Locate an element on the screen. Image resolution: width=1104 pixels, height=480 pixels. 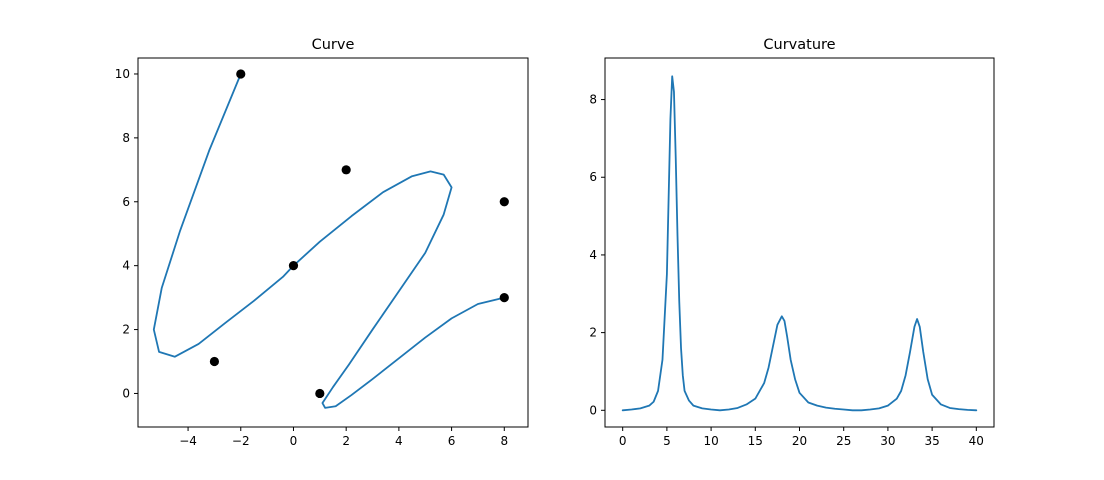
curvature-x-axis: 0 5 10 15 20 25 30 35 40 is located at coordinates (801, 437).